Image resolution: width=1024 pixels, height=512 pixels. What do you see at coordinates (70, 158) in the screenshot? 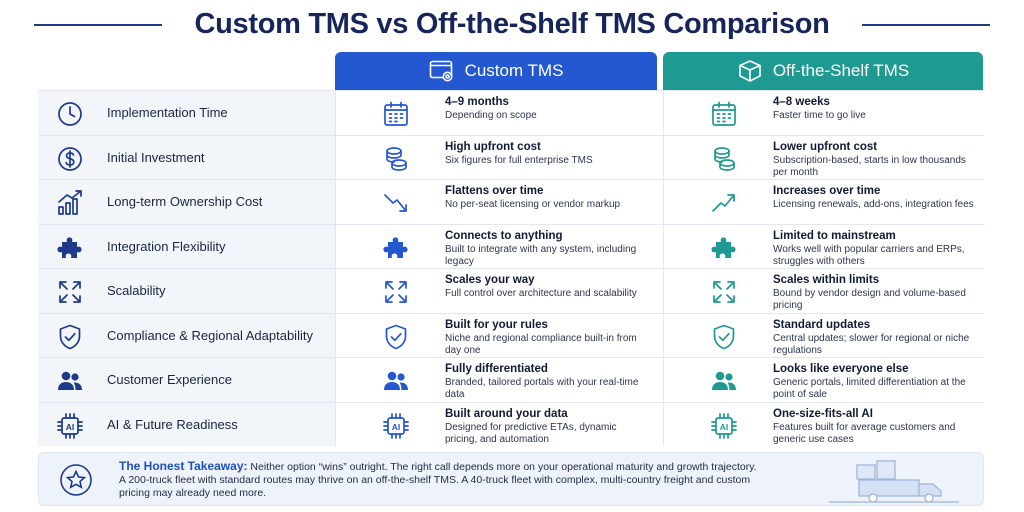
I see `dollar-icon` at bounding box center [70, 158].